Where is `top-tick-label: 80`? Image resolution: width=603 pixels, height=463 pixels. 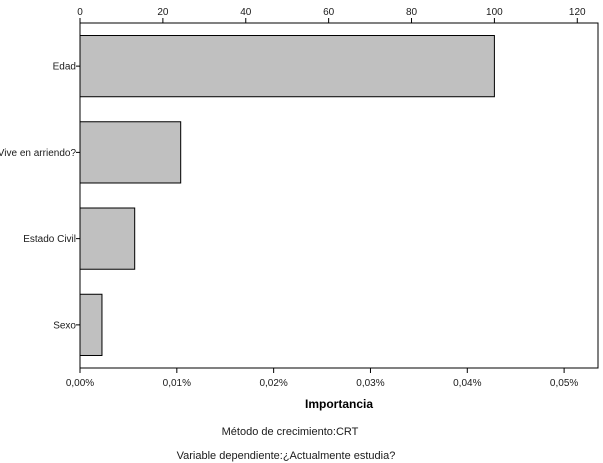
top-tick-label: 80 is located at coordinates (412, 12).